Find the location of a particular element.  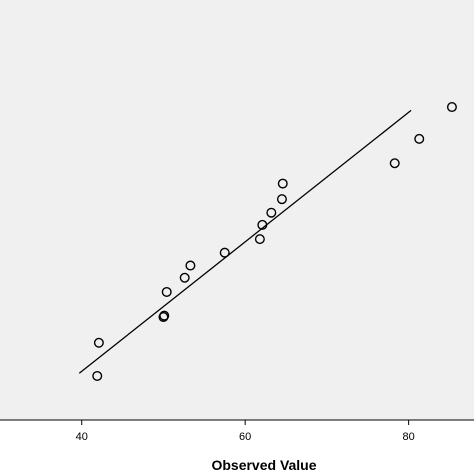

x-axis-title: Observed Value is located at coordinates (263, 465).